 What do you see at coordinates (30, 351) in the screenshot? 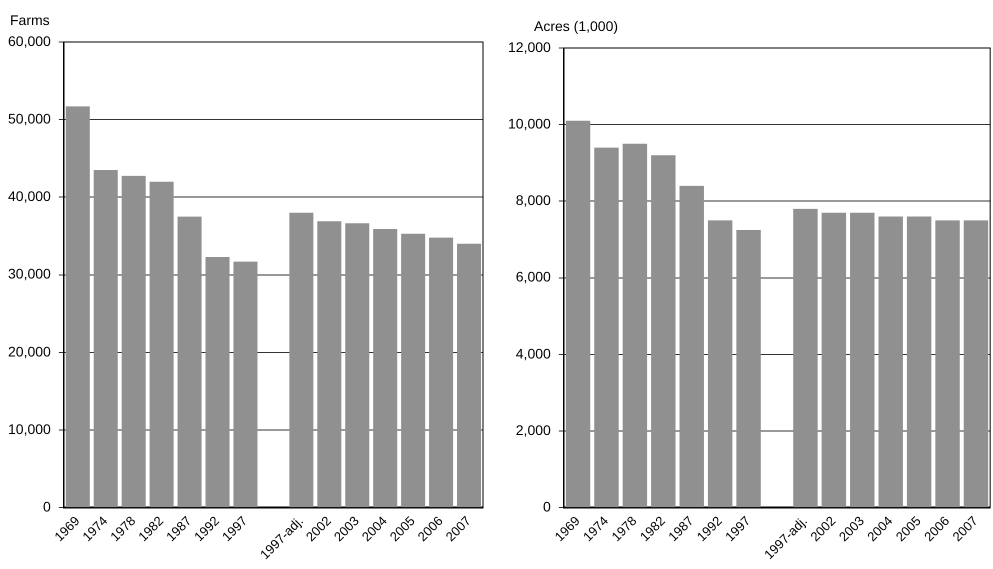
I see `y-tick-label: 20,000` at bounding box center [30, 351].